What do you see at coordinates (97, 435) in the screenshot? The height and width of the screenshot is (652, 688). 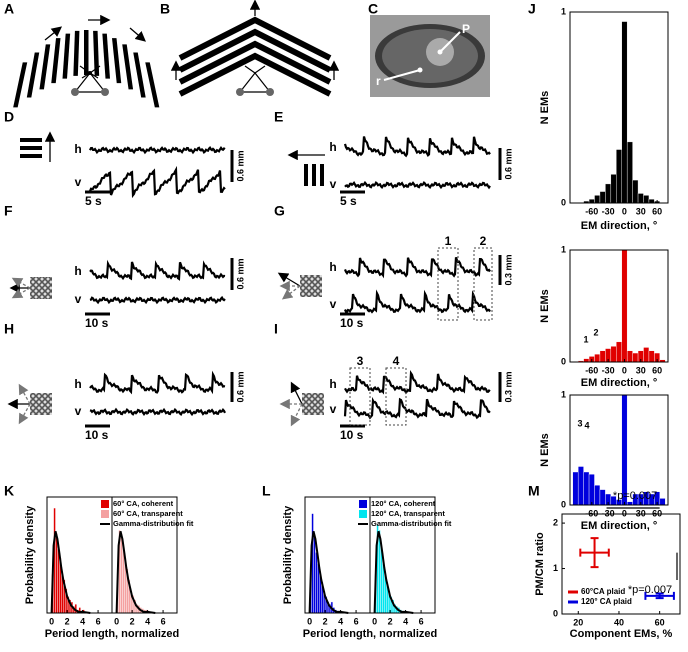 I see `scale-label: 10 s` at bounding box center [97, 435].